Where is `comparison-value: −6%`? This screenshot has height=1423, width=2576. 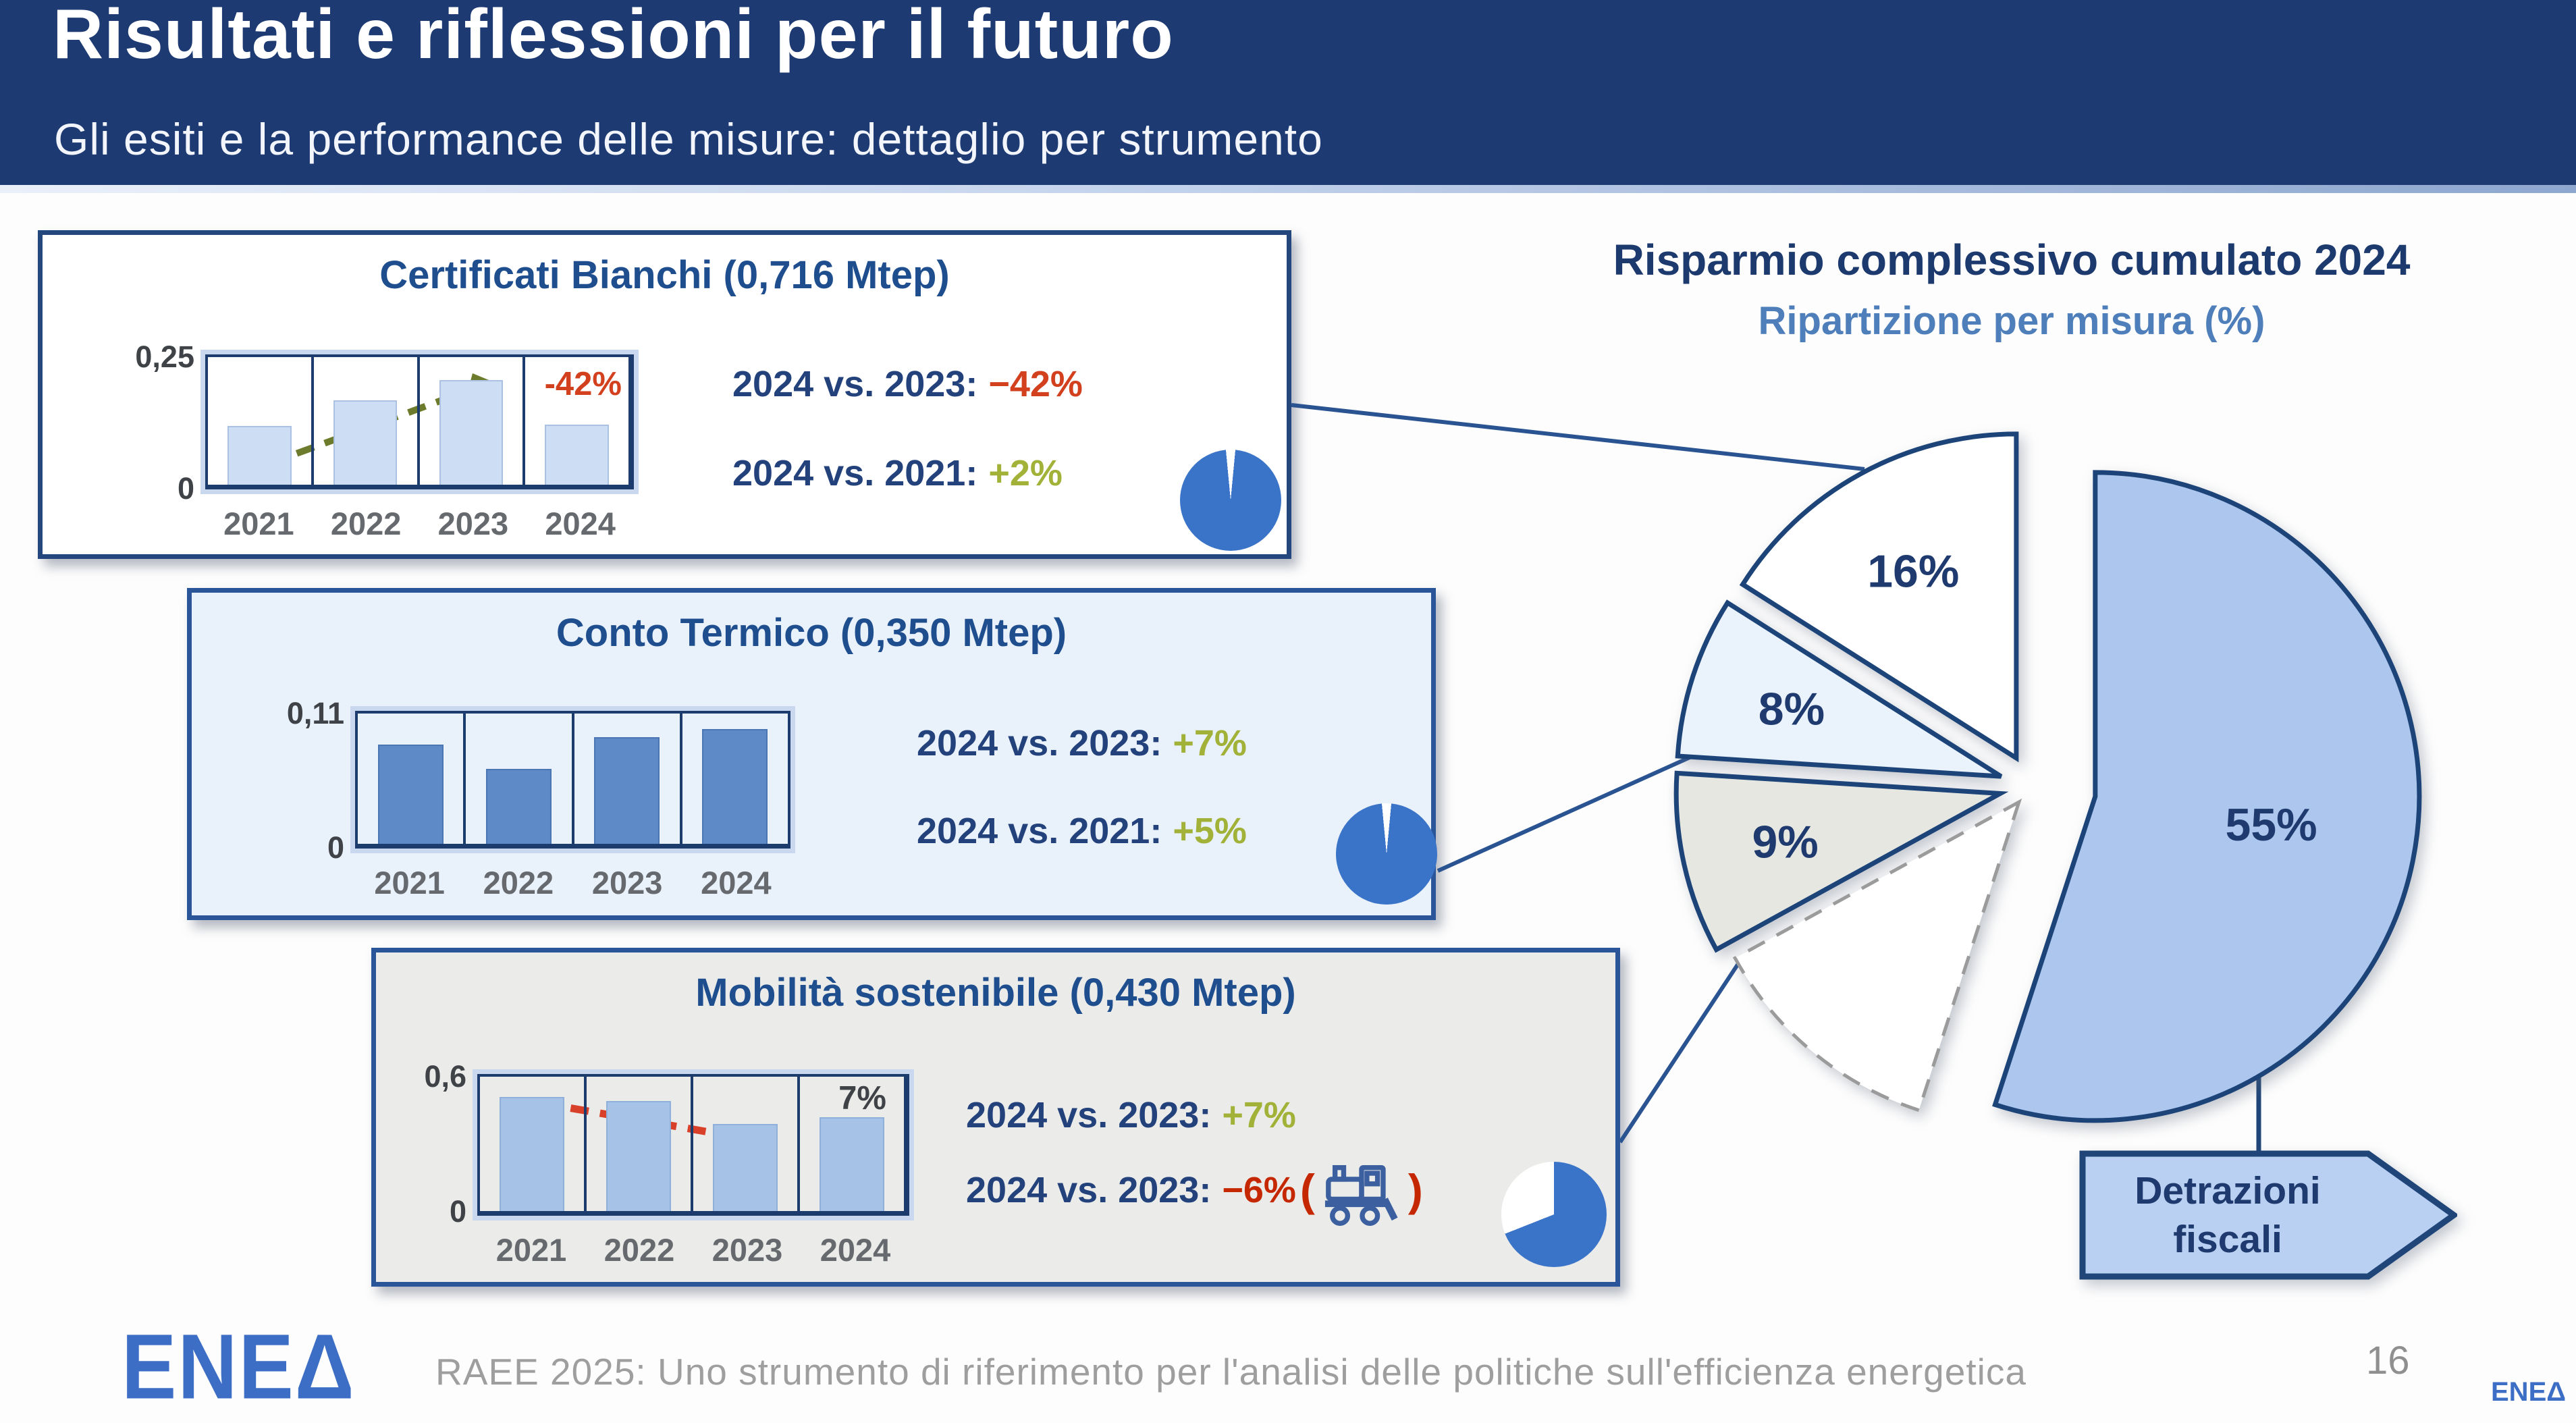 comparison-value: −6% is located at coordinates (1259, 1190).